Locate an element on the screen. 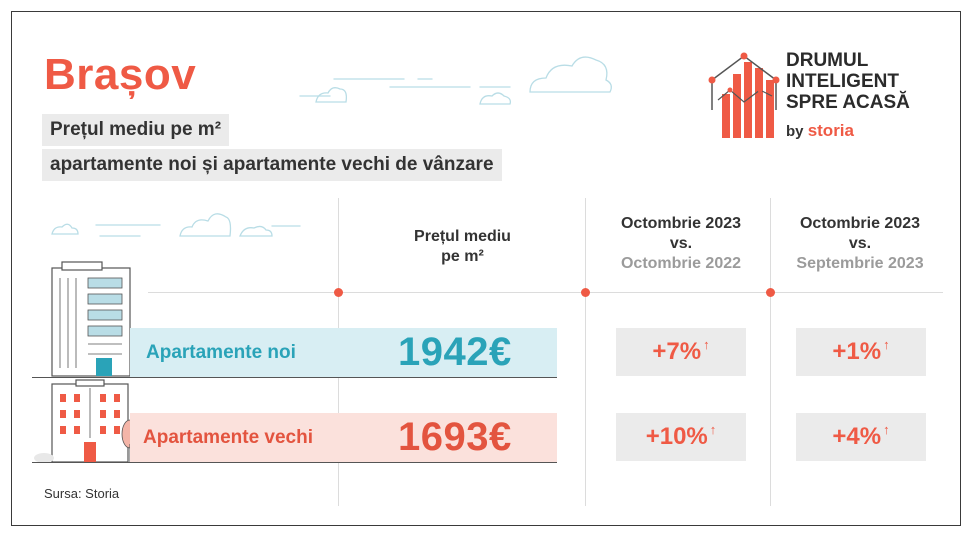  yoy-head-line-1: Octombrie 2023 is located at coordinates (681, 223).